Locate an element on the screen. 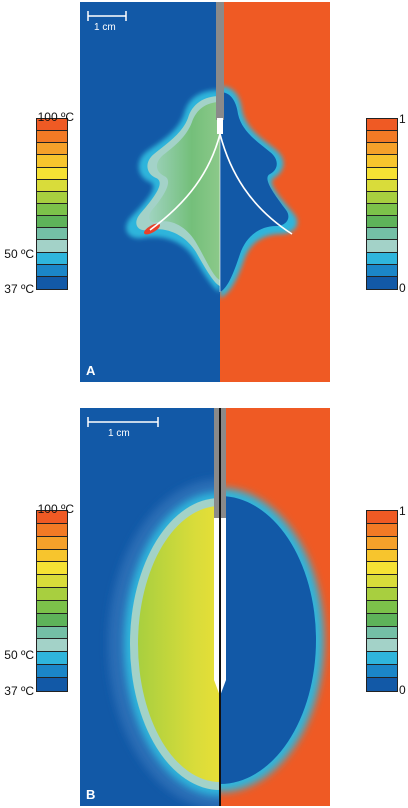 This screenshot has height=808, width=408. probe-tip is located at coordinates (220, 126).